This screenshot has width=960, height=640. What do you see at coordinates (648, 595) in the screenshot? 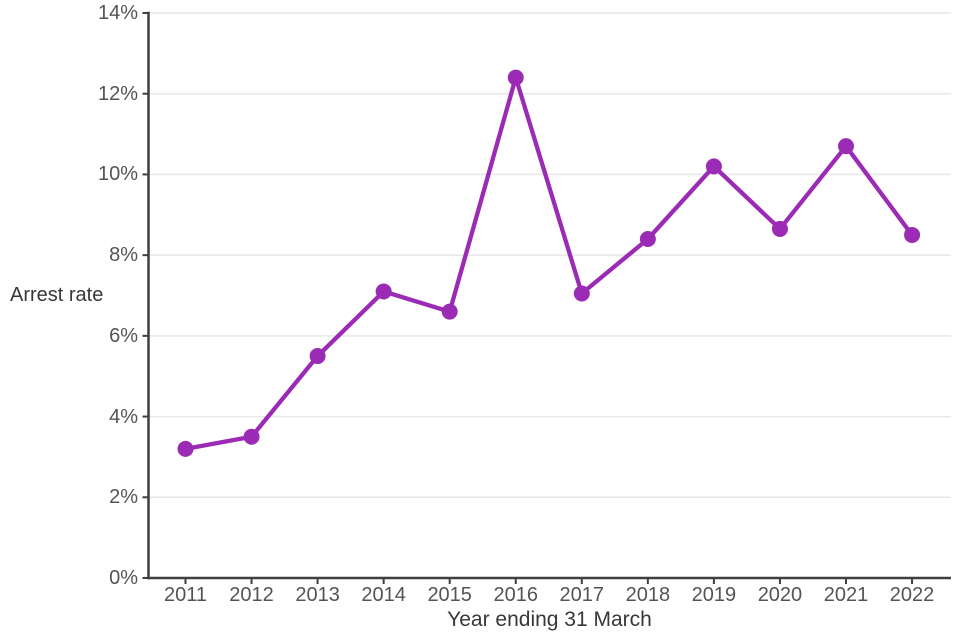
I see `x-tick-label: 2018` at bounding box center [648, 595].